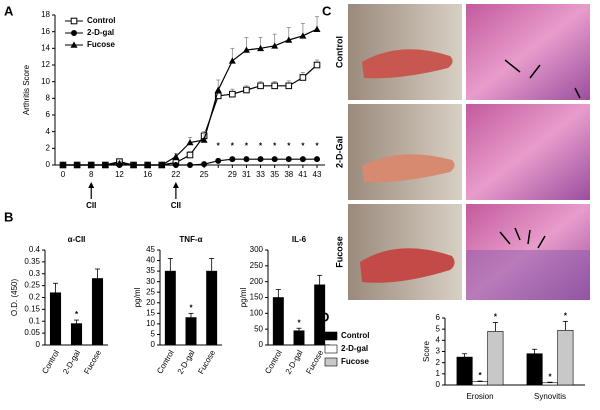 The image size is (600, 410). What do you see at coordinates (246, 174) in the screenshot?
I see `x-tick-label: 31` at bounding box center [246, 174].